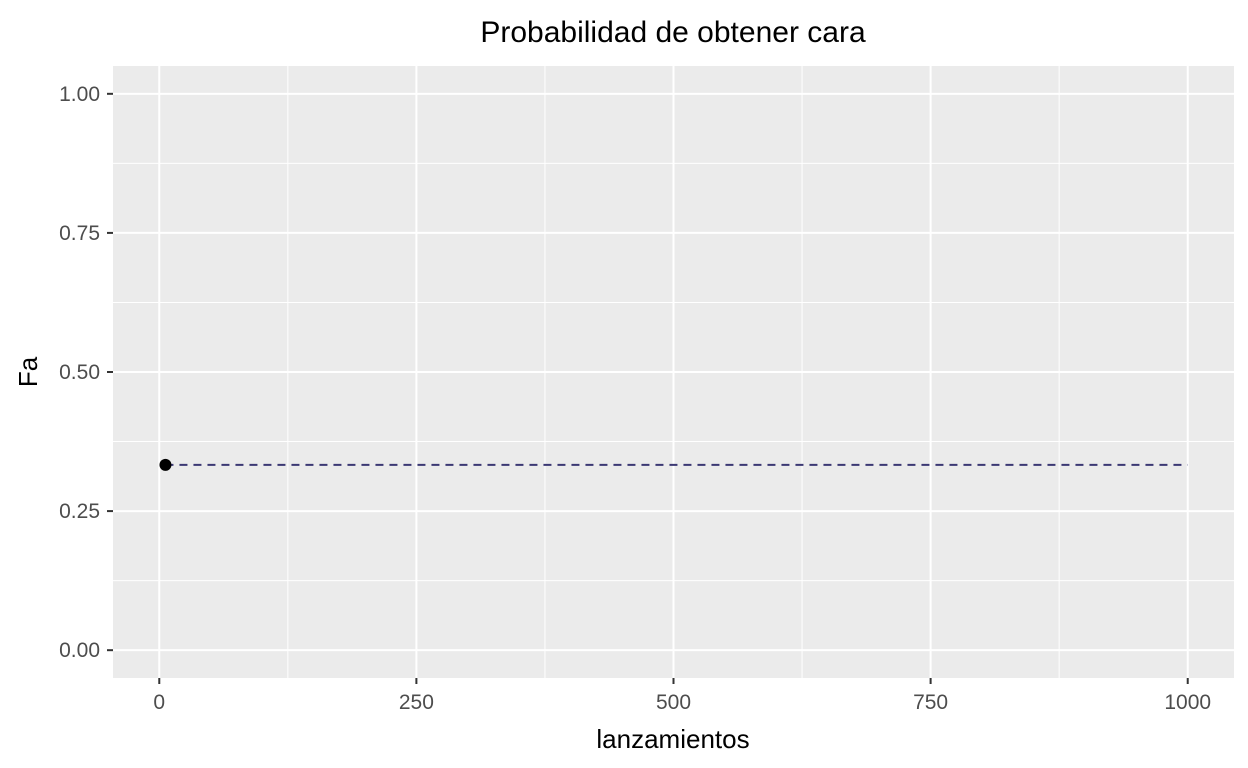 The image size is (1248, 768). What do you see at coordinates (673, 32) in the screenshot?
I see `chart-title: Probabilidad de obtener cara` at bounding box center [673, 32].